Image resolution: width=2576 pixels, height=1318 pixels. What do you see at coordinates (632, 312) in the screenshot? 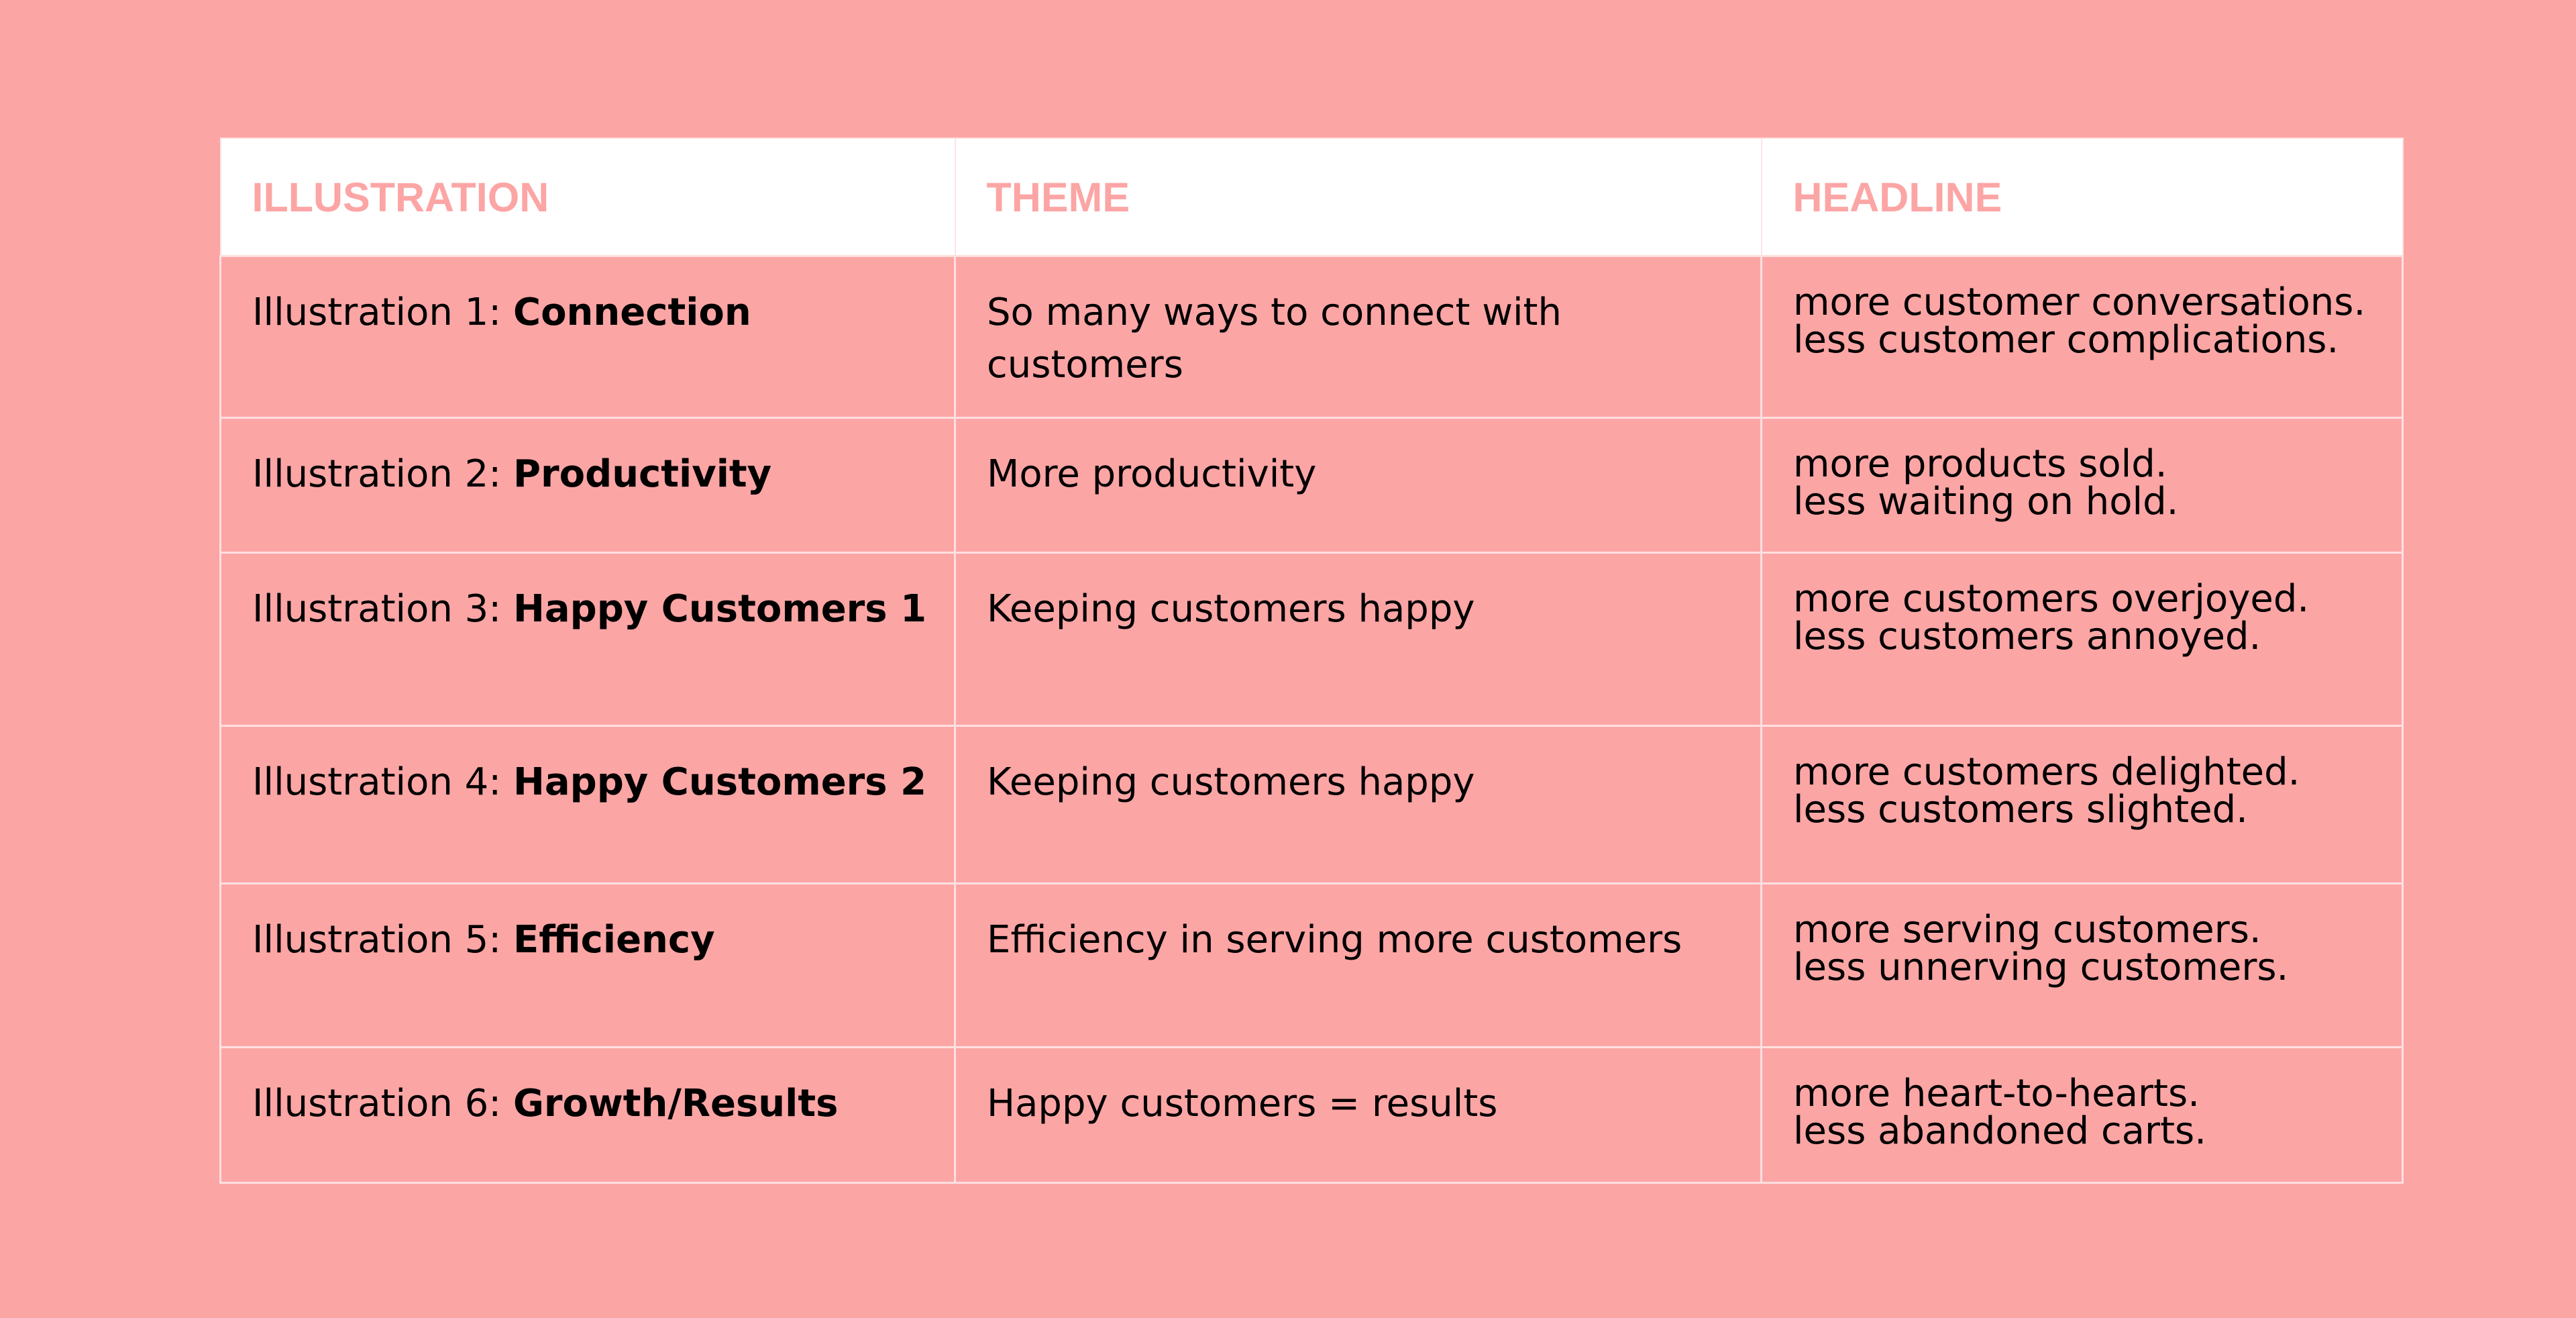
I see `illustration-name: Connection` at bounding box center [632, 312].